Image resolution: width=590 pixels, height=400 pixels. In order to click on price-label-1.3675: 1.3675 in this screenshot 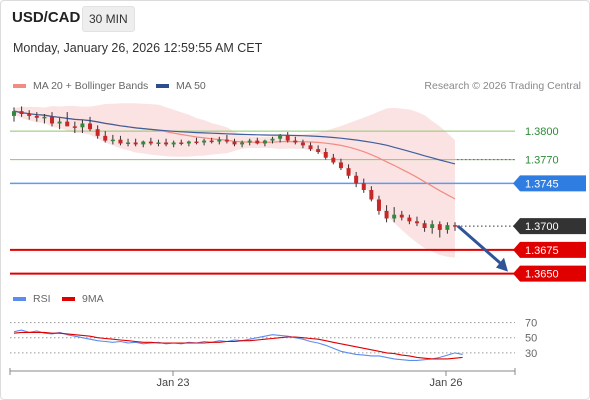, I will do `click(542, 251)`.